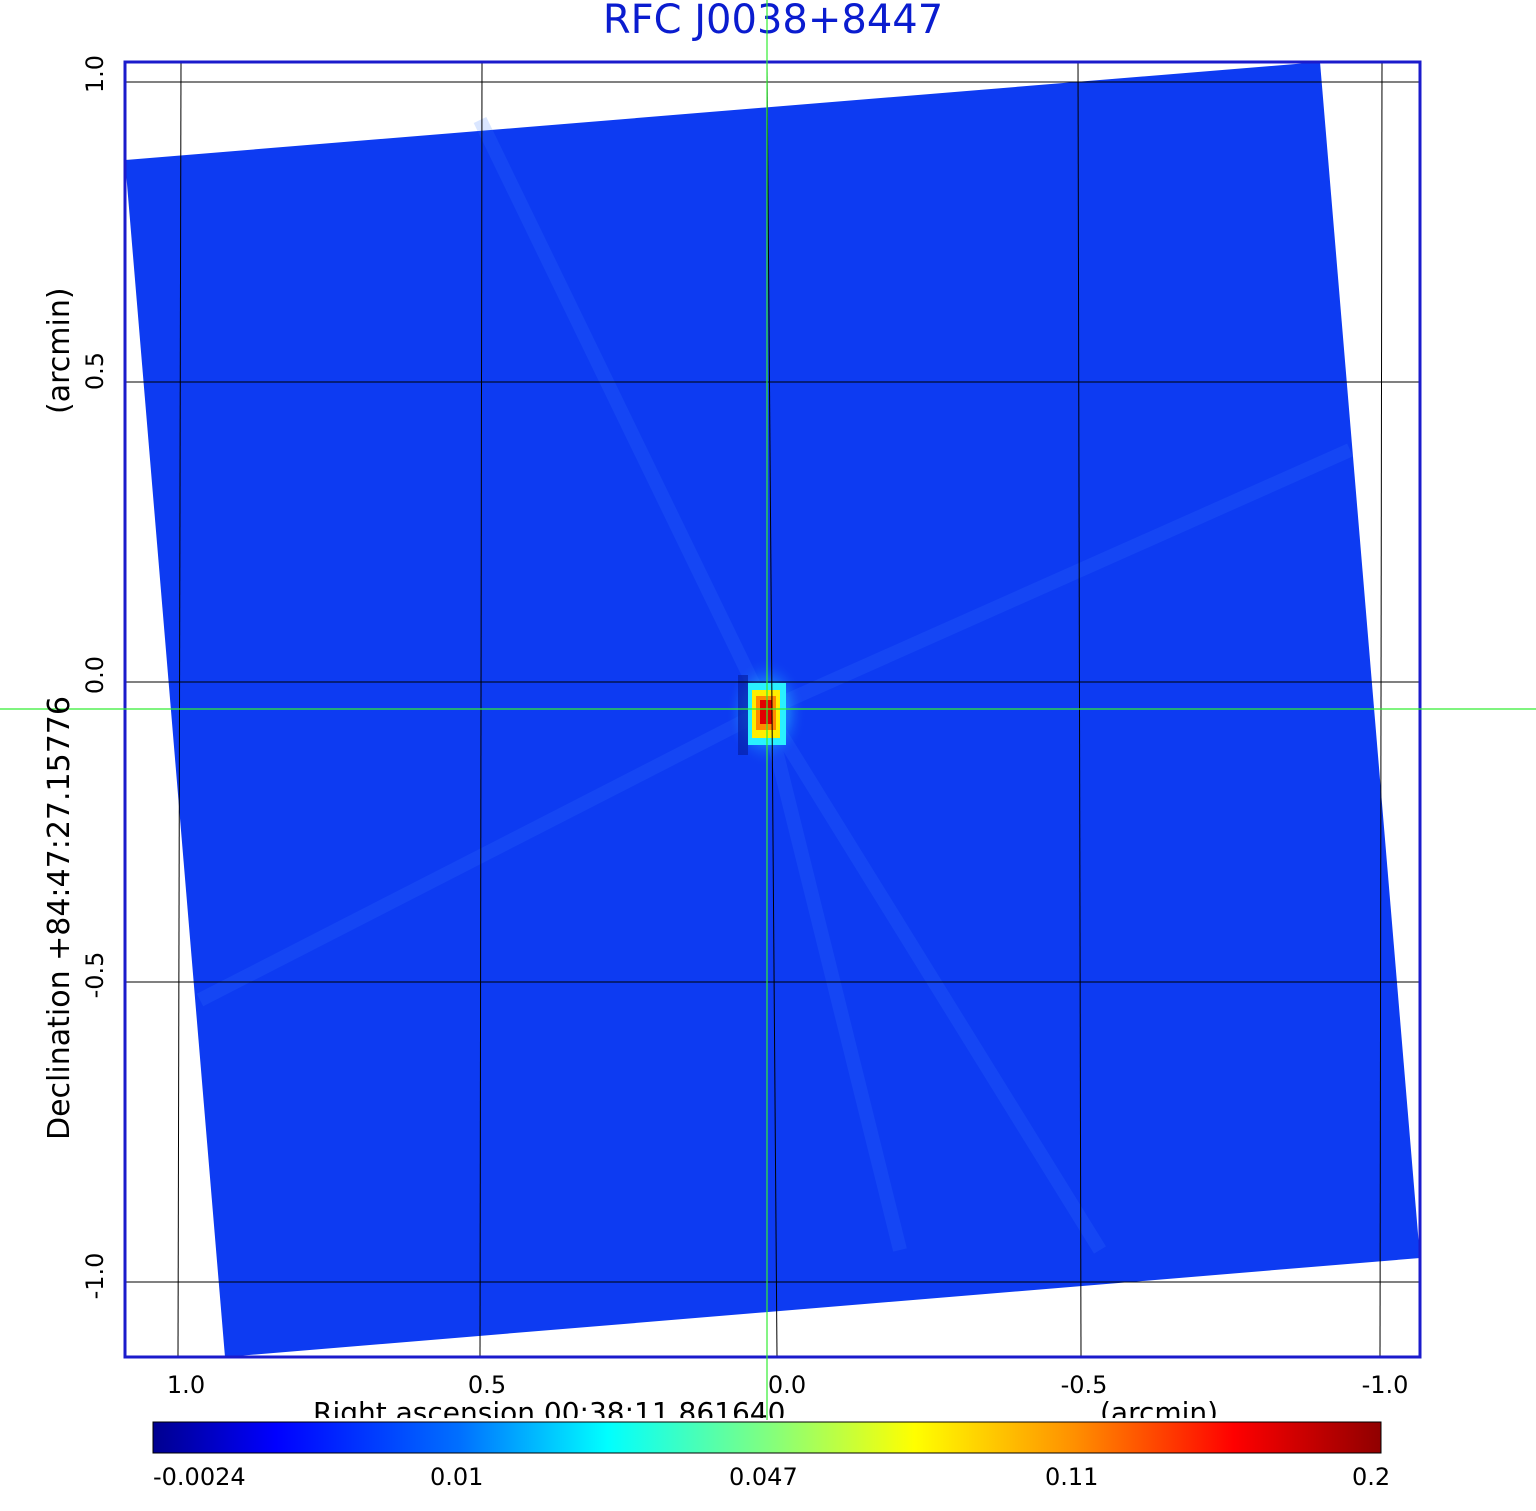 The width and height of the screenshot is (1536, 1511). What do you see at coordinates (1072, 1477) in the screenshot?
I see `colorbar-tick: 0.11` at bounding box center [1072, 1477].